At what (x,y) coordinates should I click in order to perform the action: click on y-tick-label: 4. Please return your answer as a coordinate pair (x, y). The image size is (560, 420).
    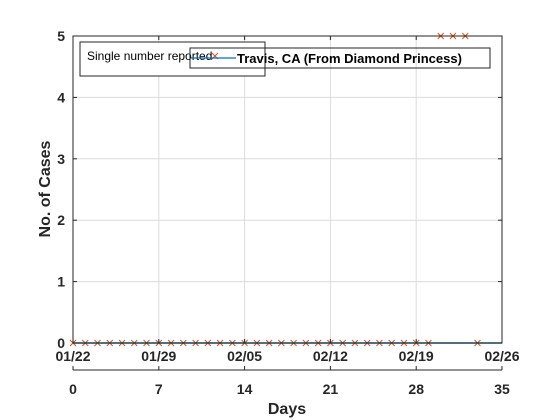
    Looking at the image, I should click on (61, 97).